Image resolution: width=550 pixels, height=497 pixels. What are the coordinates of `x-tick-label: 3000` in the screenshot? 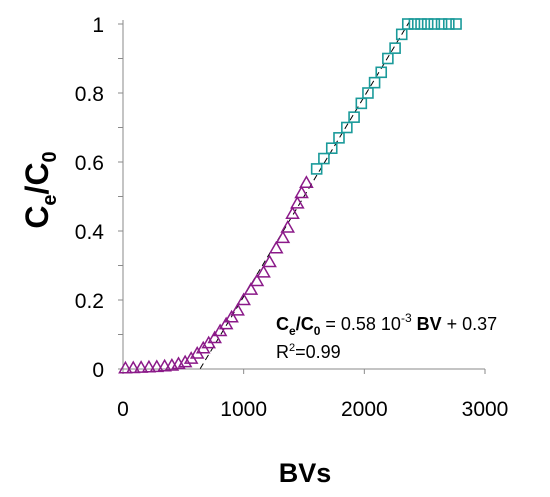 It's located at (485, 409).